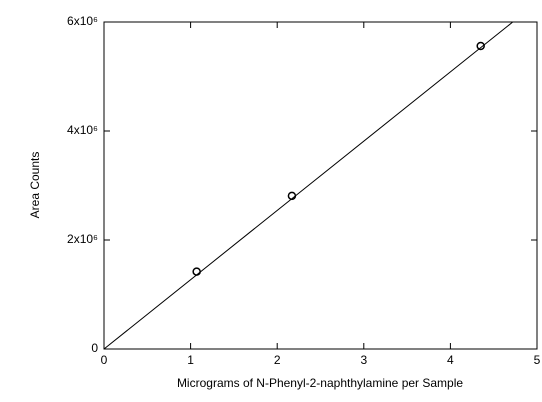 The width and height of the screenshot is (542, 402). Describe the element at coordinates (94, 348) in the screenshot. I see `y-tick-label: 0` at that location.